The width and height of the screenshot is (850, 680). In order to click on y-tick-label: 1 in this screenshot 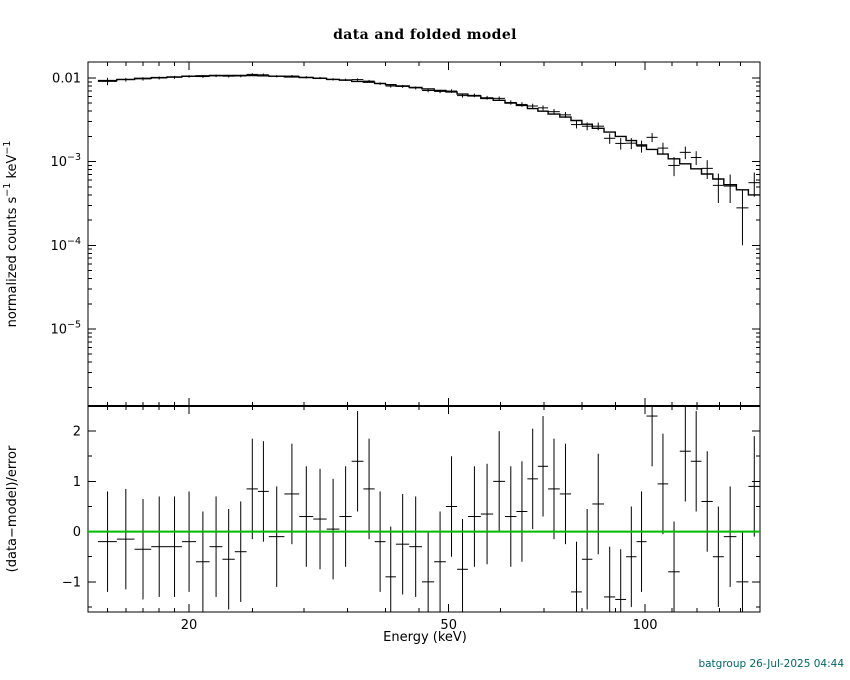, I will do `click(77, 482)`.